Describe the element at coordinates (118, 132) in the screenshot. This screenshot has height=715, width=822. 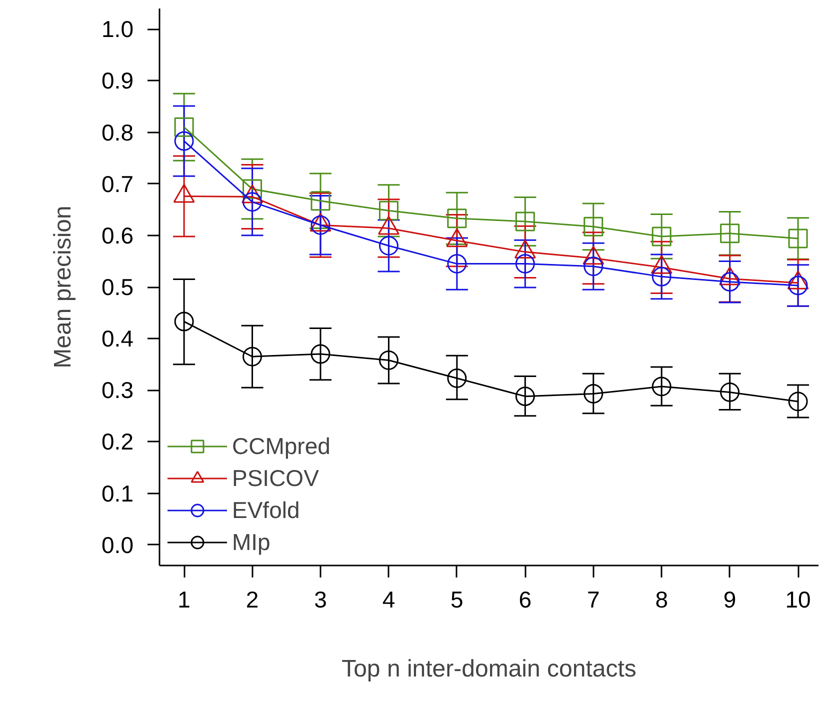
I see `y-tick-label: 0.8` at that location.